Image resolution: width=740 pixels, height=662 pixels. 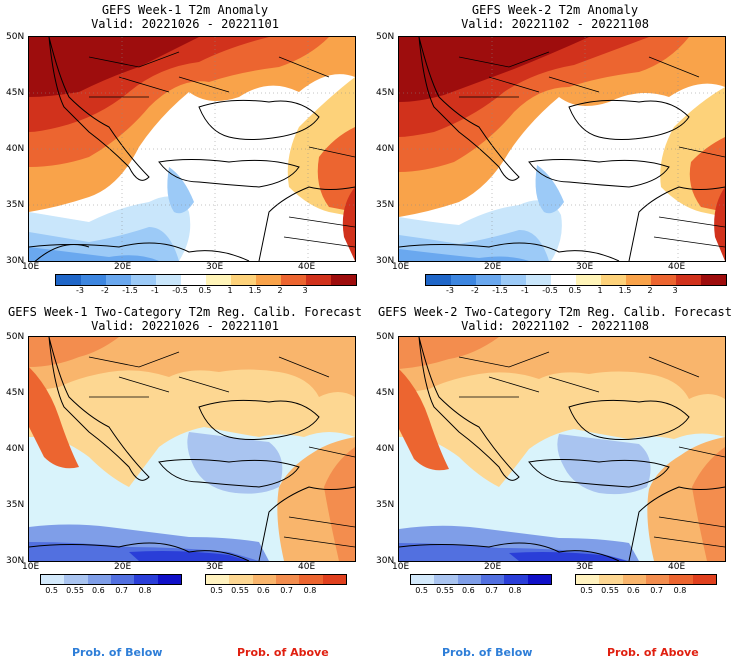 What do you see at coordinates (645, 592) in the screenshot?
I see `prob-above-colorbar-labels: 0.5 0.55 0.6 0.7 0.8` at bounding box center [645, 592].